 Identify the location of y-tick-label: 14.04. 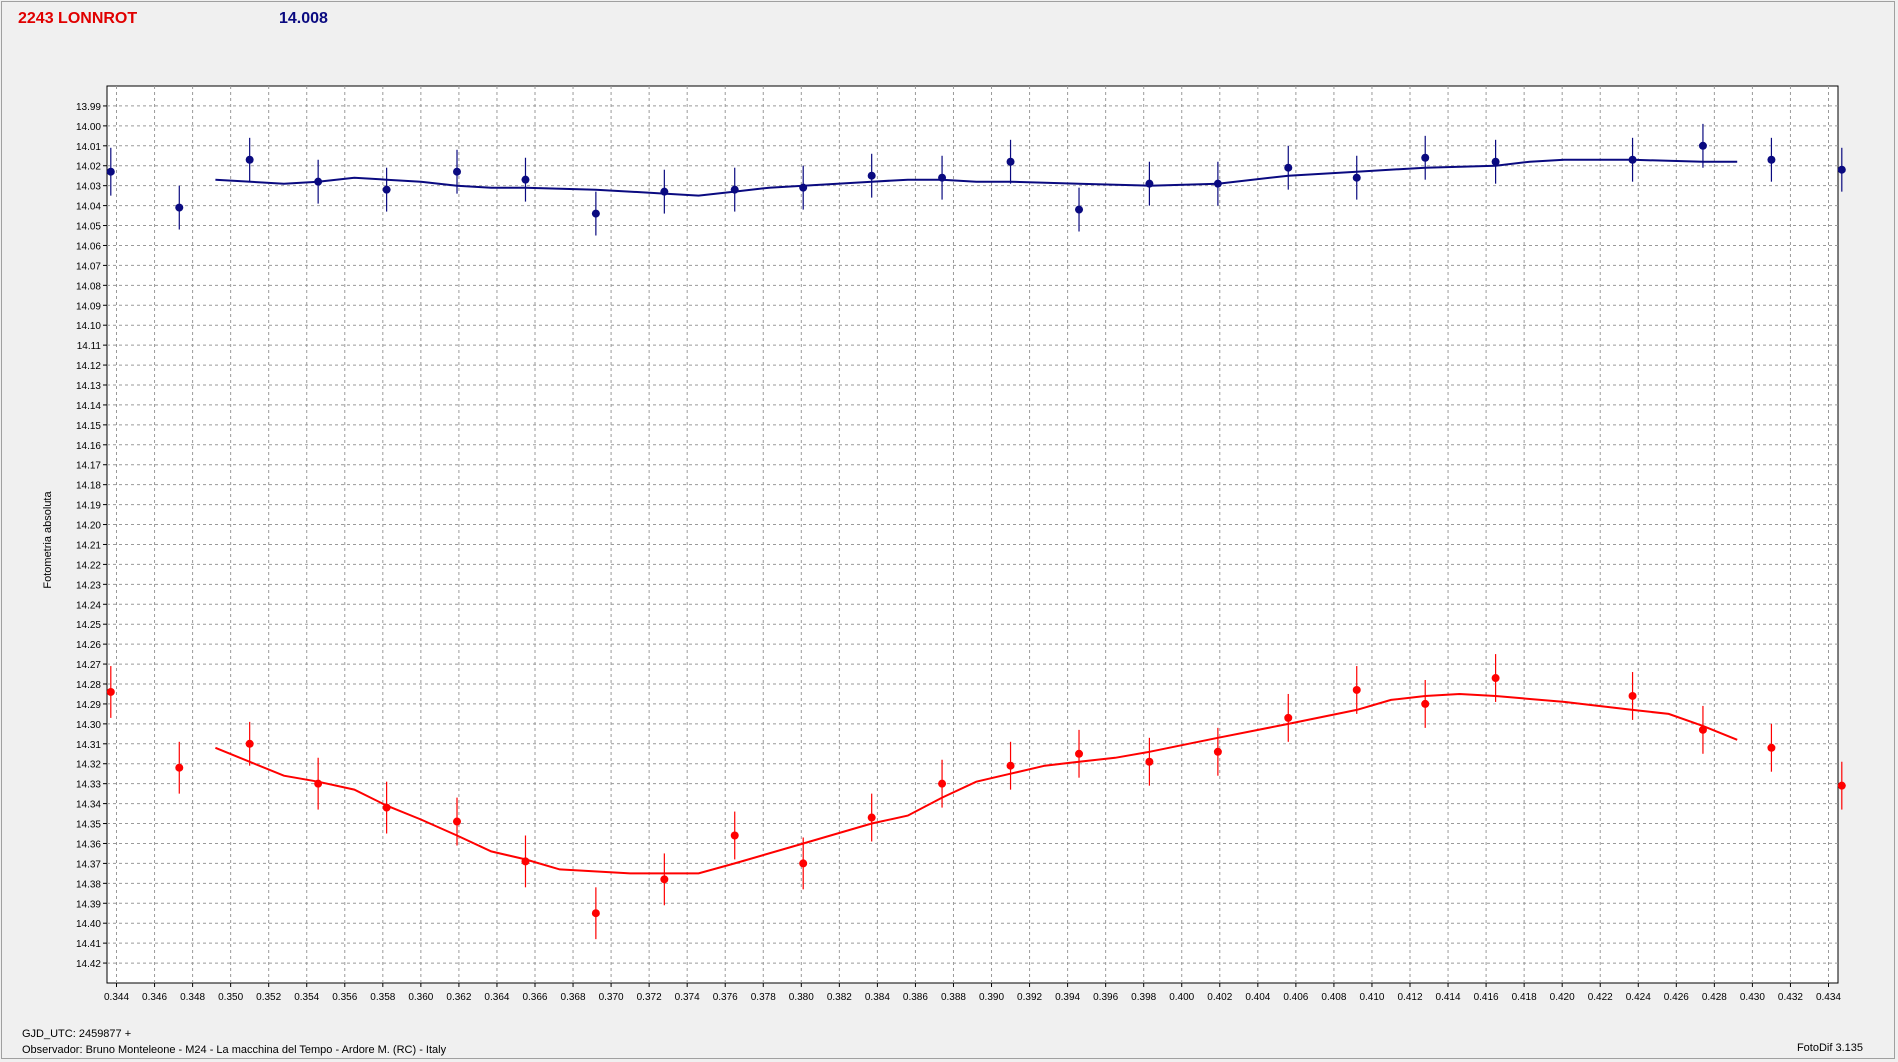
(88, 207).